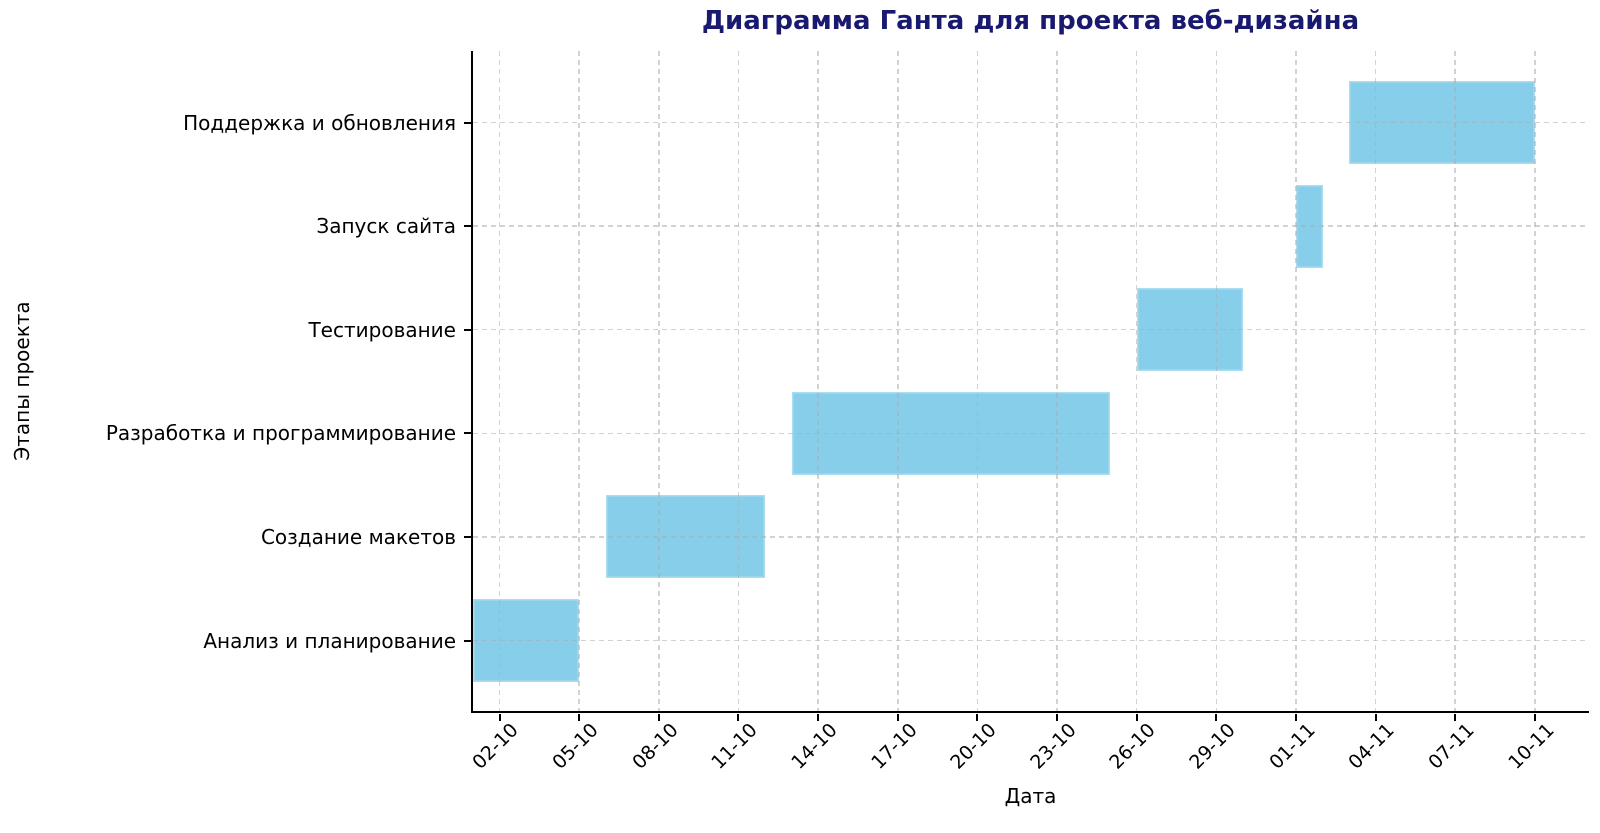 The image size is (1600, 833). I want to click on x-tick-label: 10-11, so click(1531, 746).